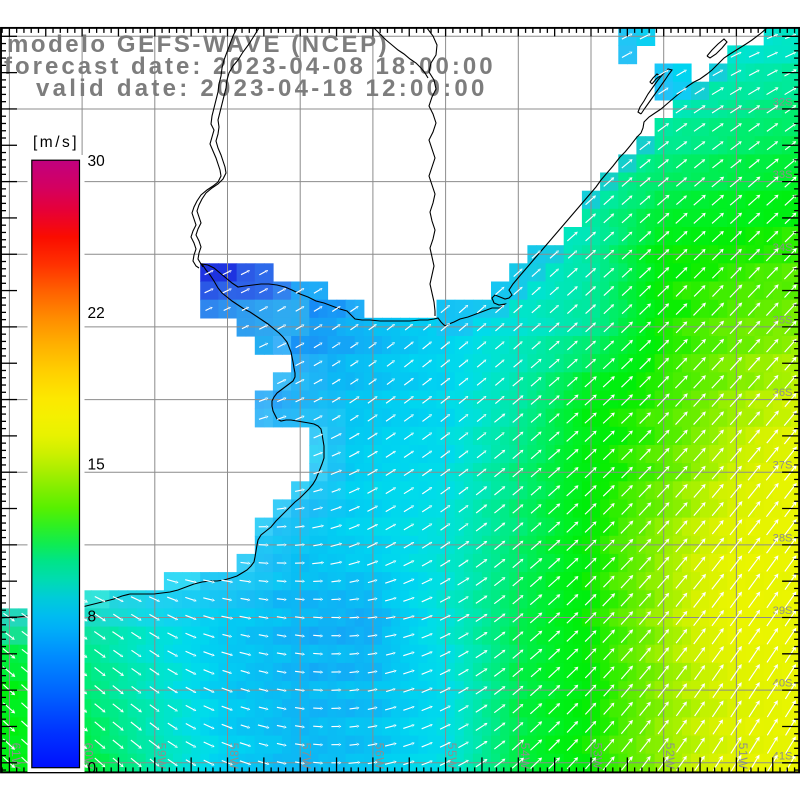 Image resolution: width=800 pixels, height=805 pixels. What do you see at coordinates (250, 66) in the screenshot?
I see `svg-text:forecast date: 2023-04-08 18:0: forecast date: 2023-04-08 18:00:00` at bounding box center [250, 66].